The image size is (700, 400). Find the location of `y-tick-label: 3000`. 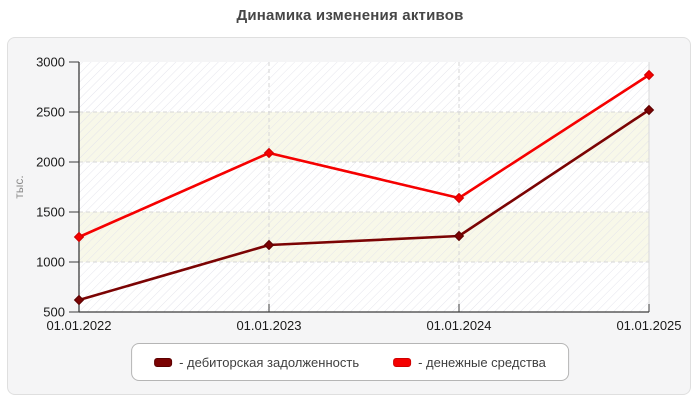

y-tick-label: 3000 is located at coordinates (50, 62).